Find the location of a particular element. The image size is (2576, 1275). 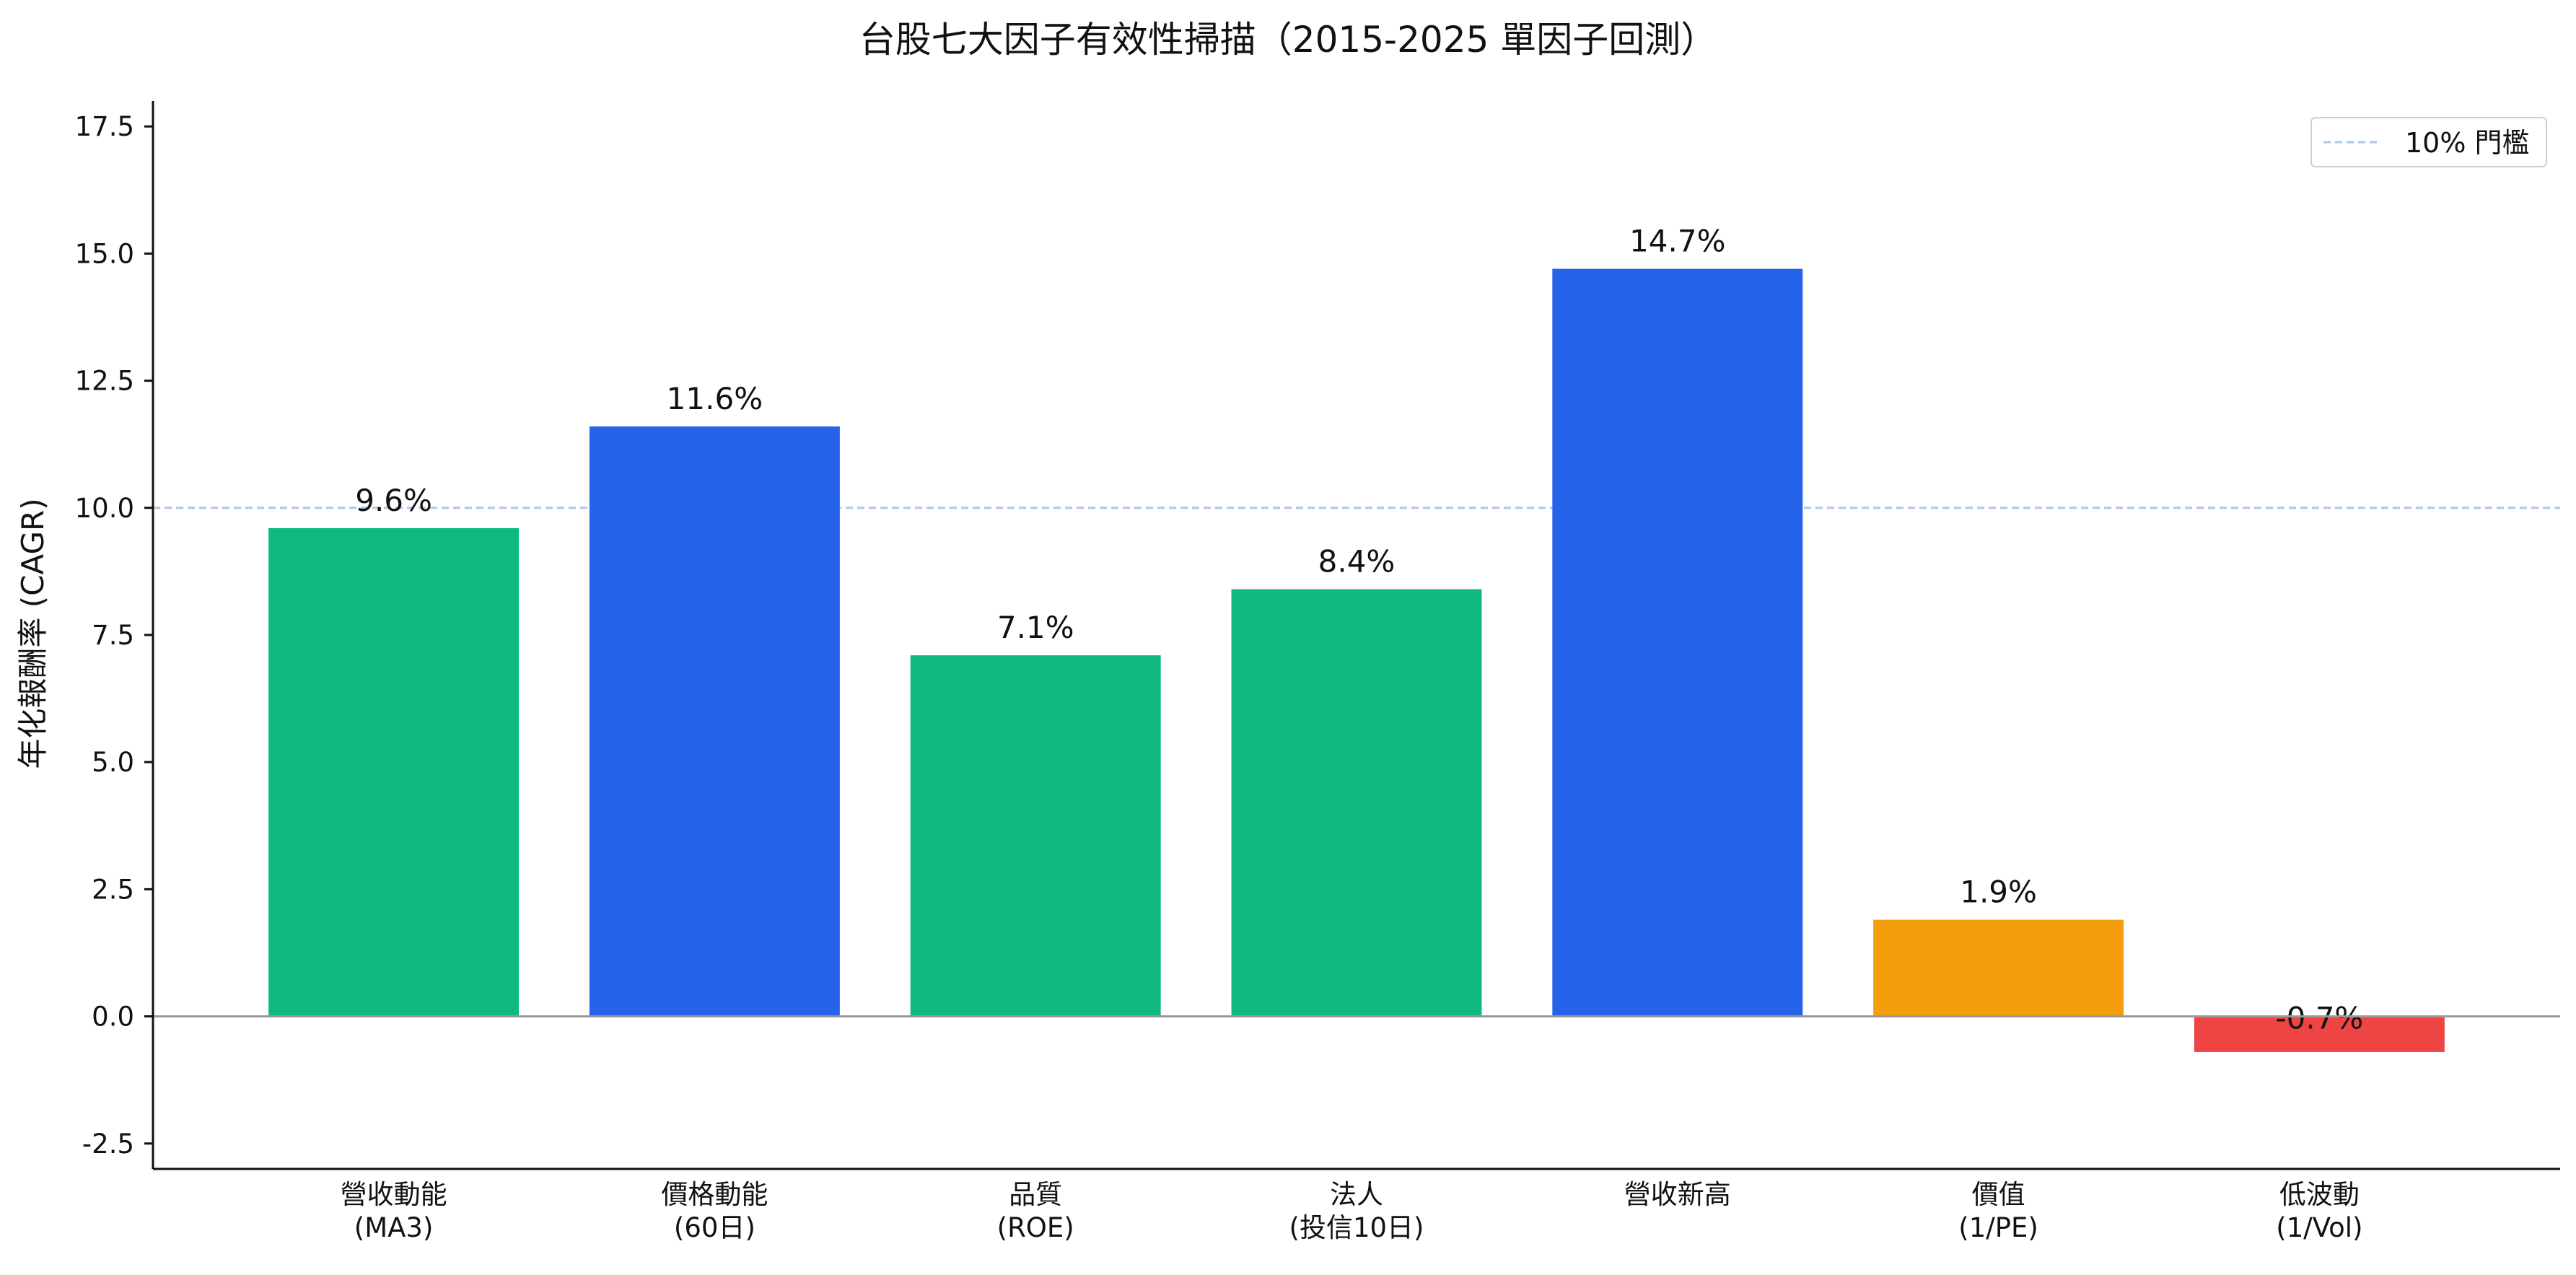

bar-value-label: 11.6% is located at coordinates (715, 399).